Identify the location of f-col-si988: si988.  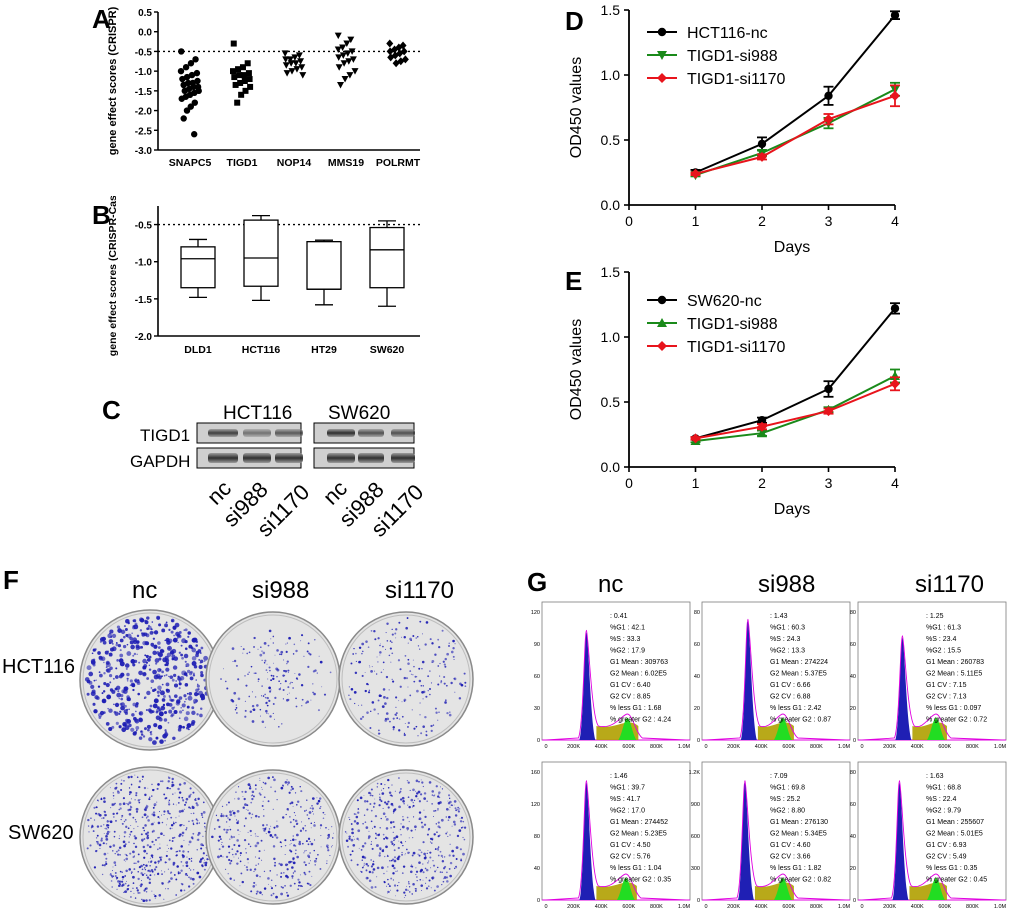
(281, 590).